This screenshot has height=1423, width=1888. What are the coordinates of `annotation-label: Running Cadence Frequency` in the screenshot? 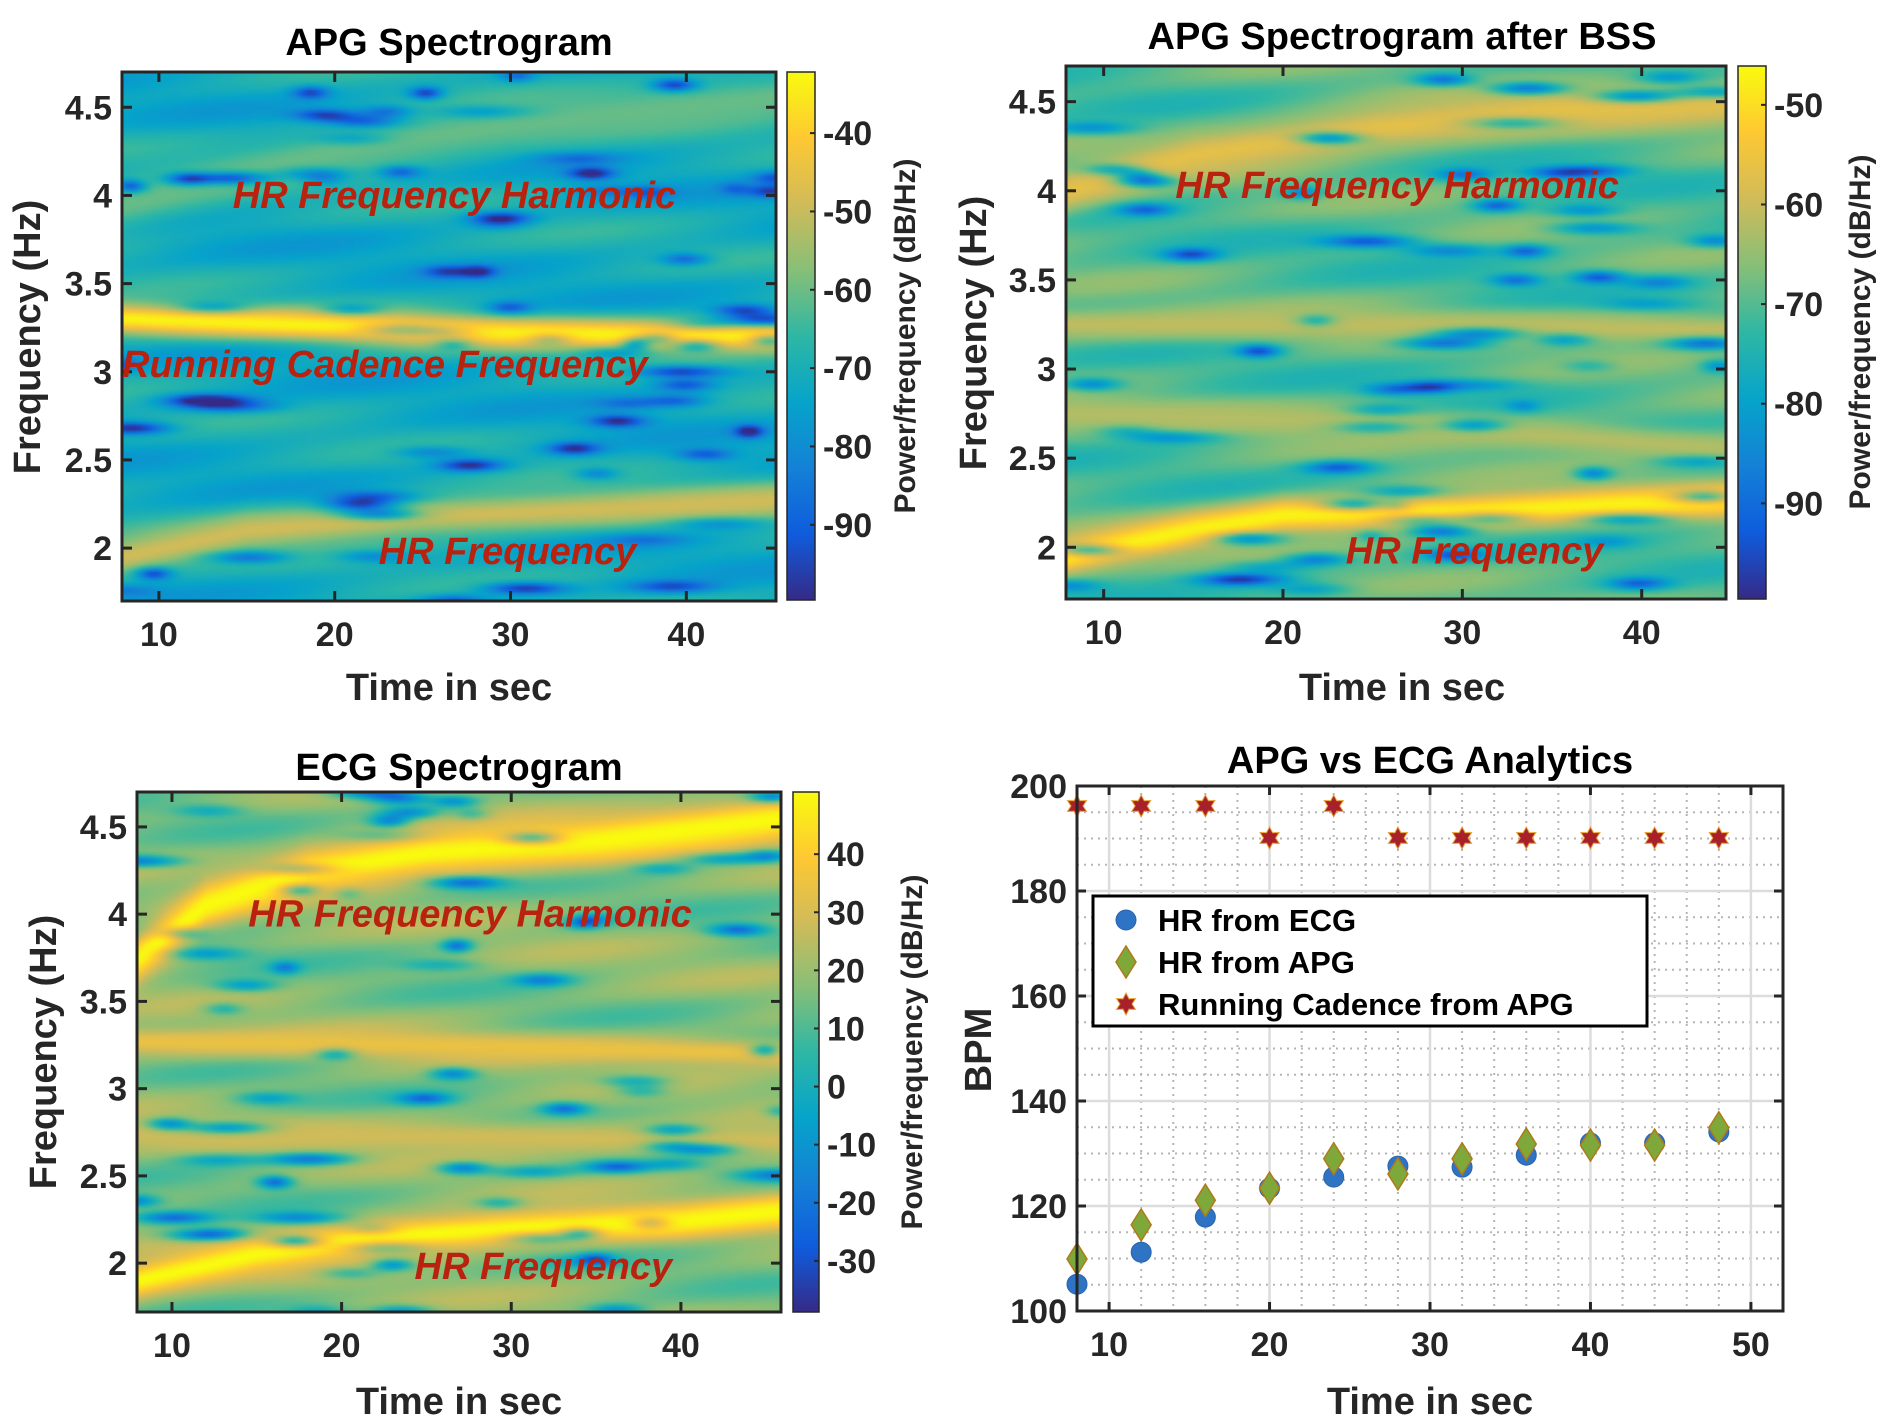 It's located at (386, 365).